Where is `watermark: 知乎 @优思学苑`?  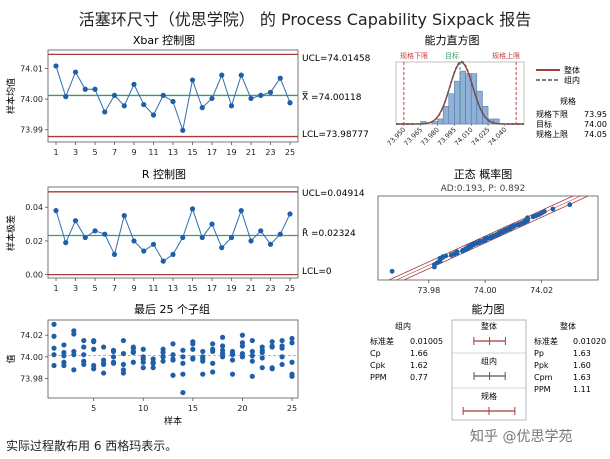 watermark: 知乎 @优思学苑 is located at coordinates (521, 437).